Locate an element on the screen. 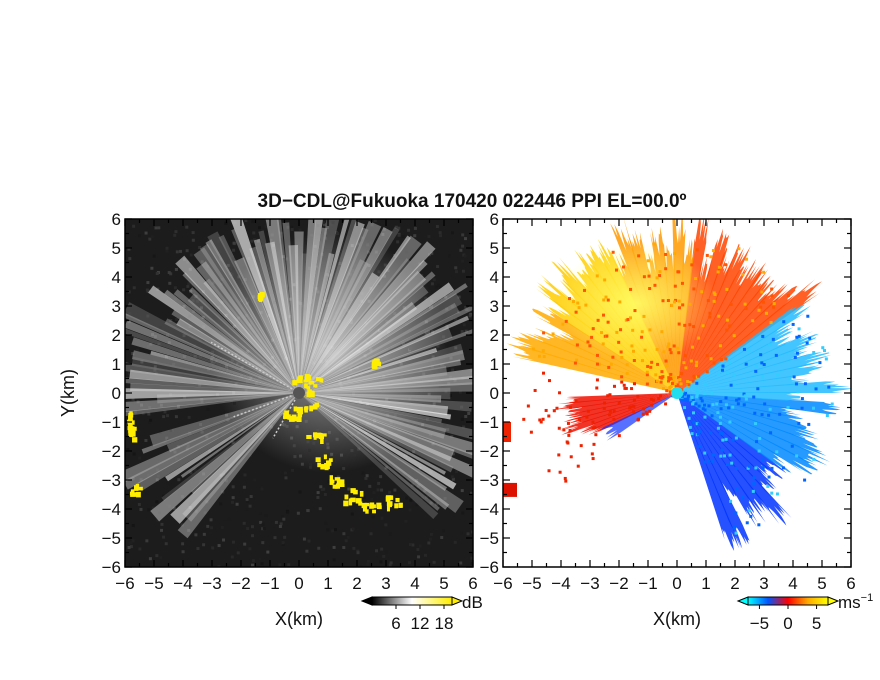 The height and width of the screenshot is (680, 880). x-tick-label: 2 is located at coordinates (356, 583).